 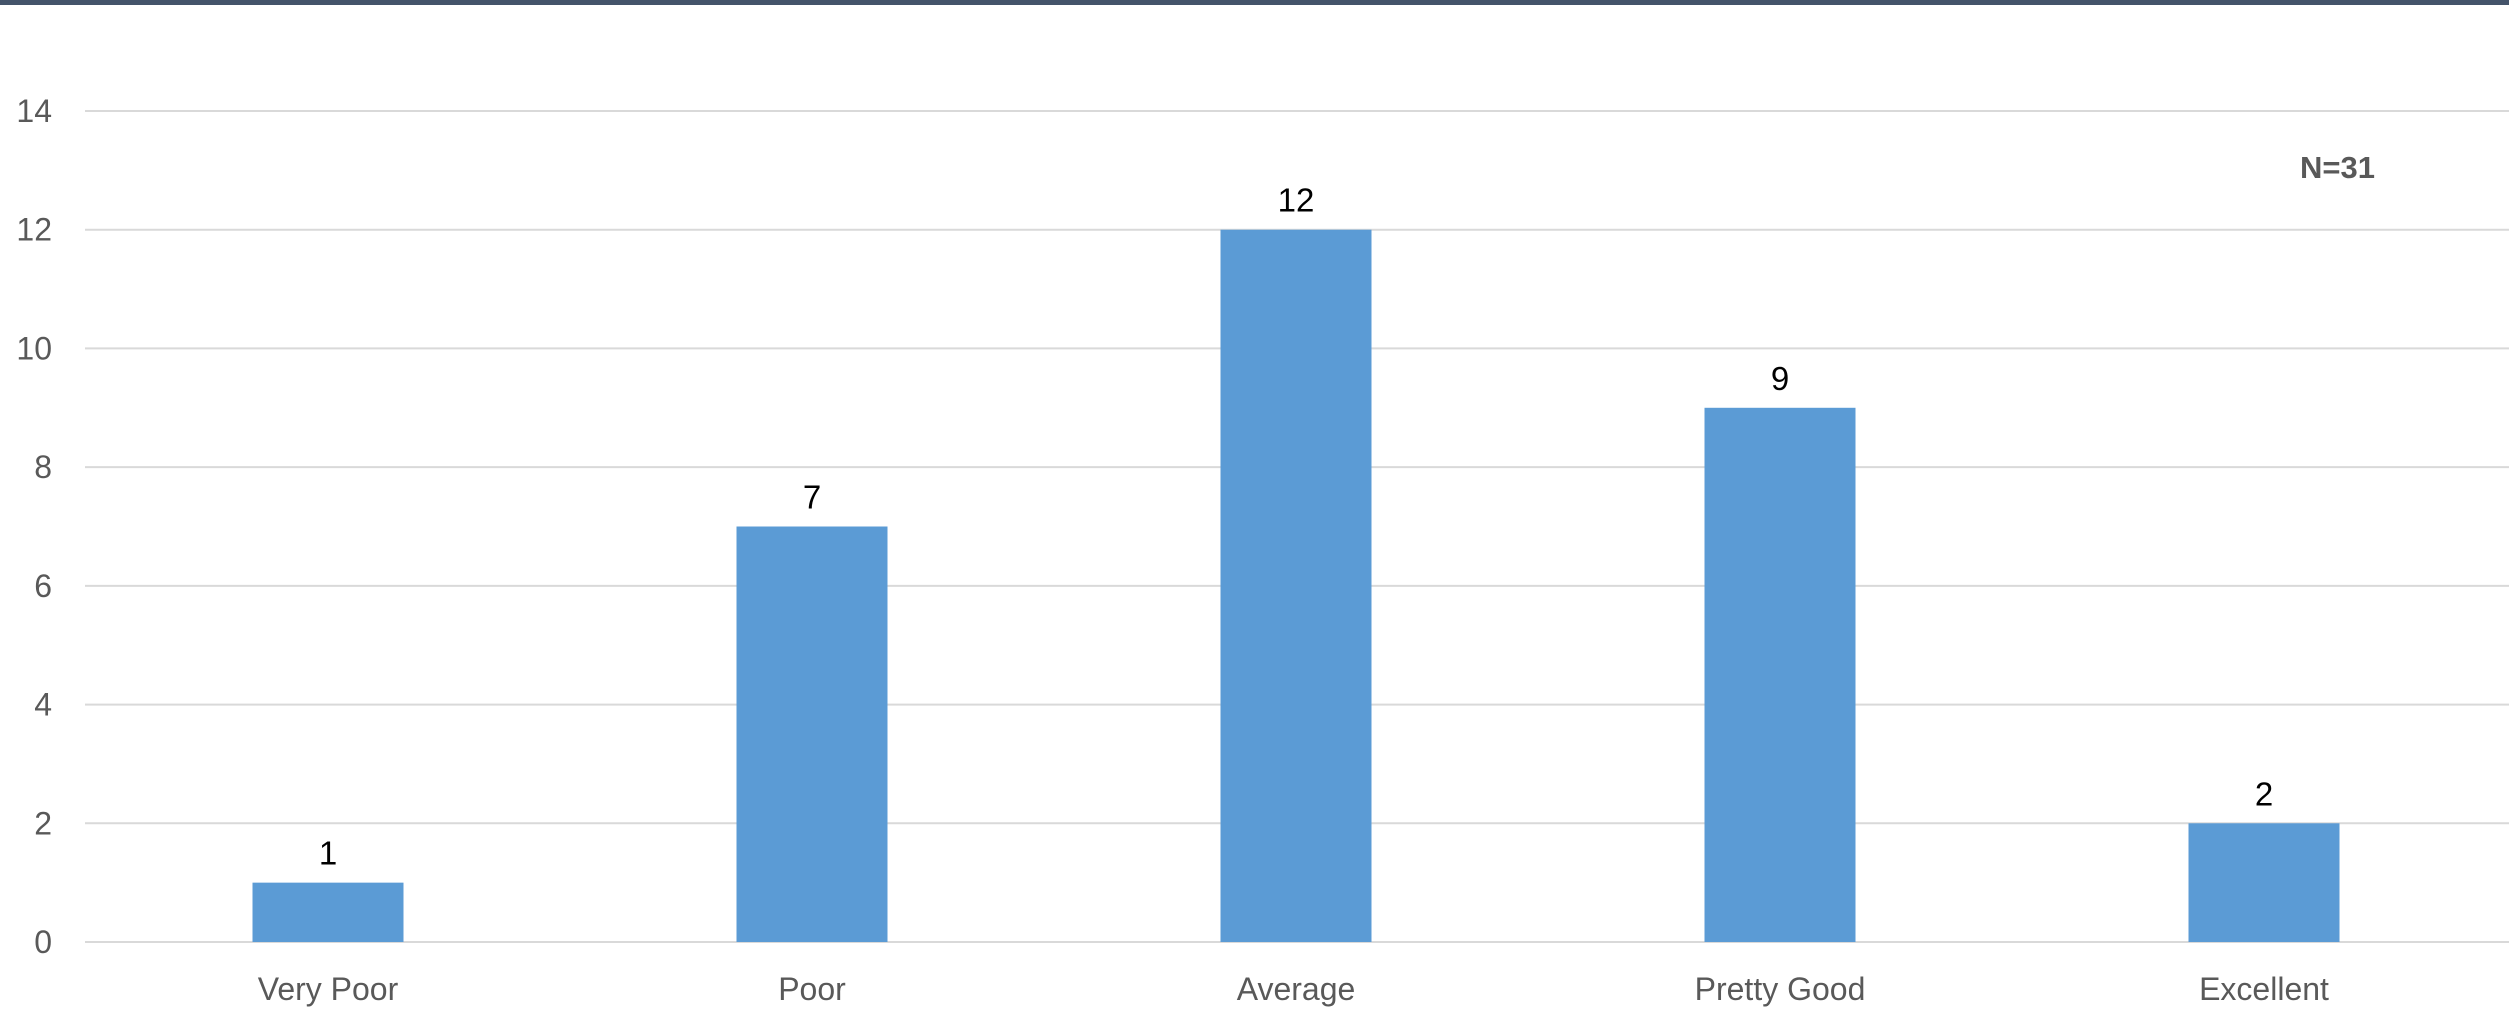 I want to click on sample-size-annotation: N=31, so click(x=2337, y=167).